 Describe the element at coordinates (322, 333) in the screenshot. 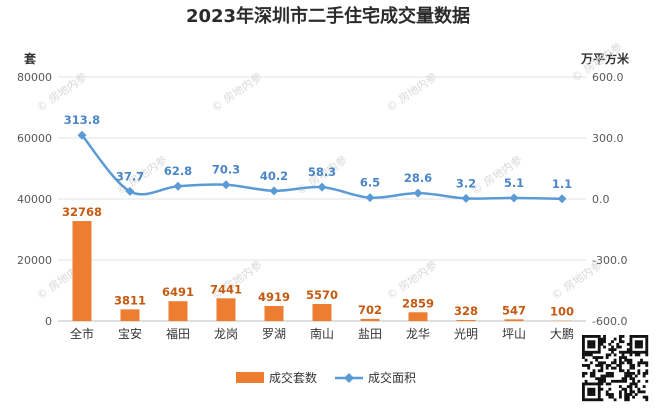

I see `category-label: 南山` at that location.